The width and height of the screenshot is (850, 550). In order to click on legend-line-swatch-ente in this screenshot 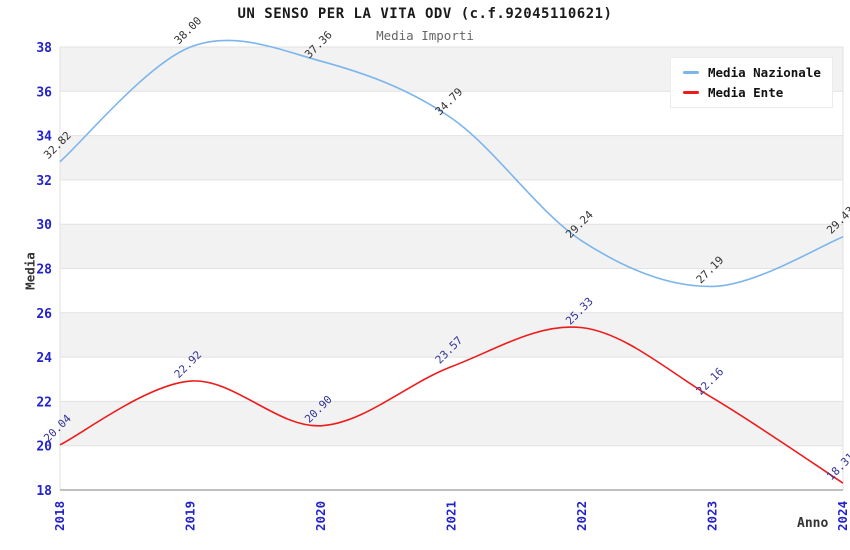, I will do `click(691, 92)`.